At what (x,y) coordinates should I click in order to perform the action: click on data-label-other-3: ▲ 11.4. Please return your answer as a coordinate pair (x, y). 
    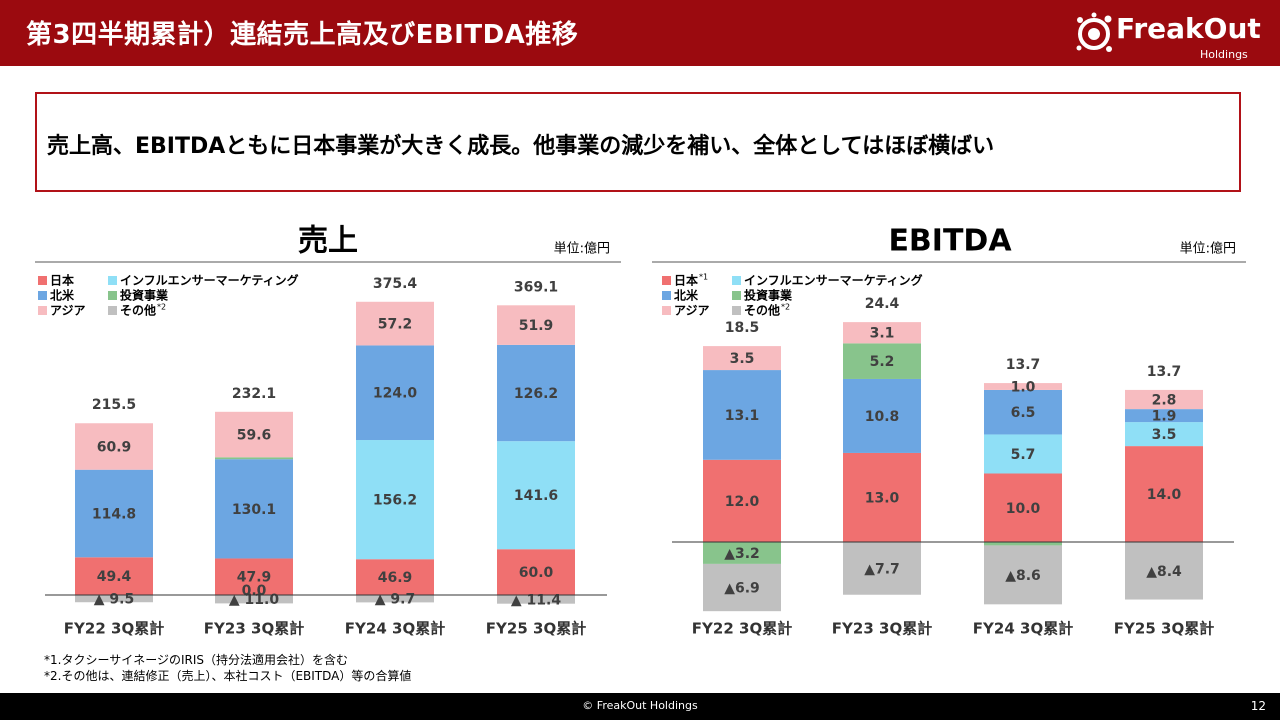
    Looking at the image, I should click on (536, 600).